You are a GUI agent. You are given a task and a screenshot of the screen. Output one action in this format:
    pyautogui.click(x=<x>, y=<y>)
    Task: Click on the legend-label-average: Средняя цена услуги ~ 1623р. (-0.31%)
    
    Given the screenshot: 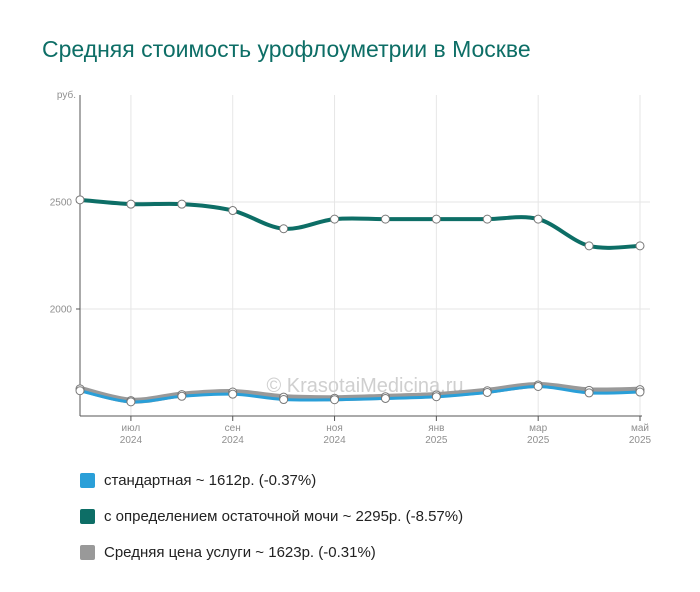 What is the action you would take?
    pyautogui.click(x=240, y=552)
    